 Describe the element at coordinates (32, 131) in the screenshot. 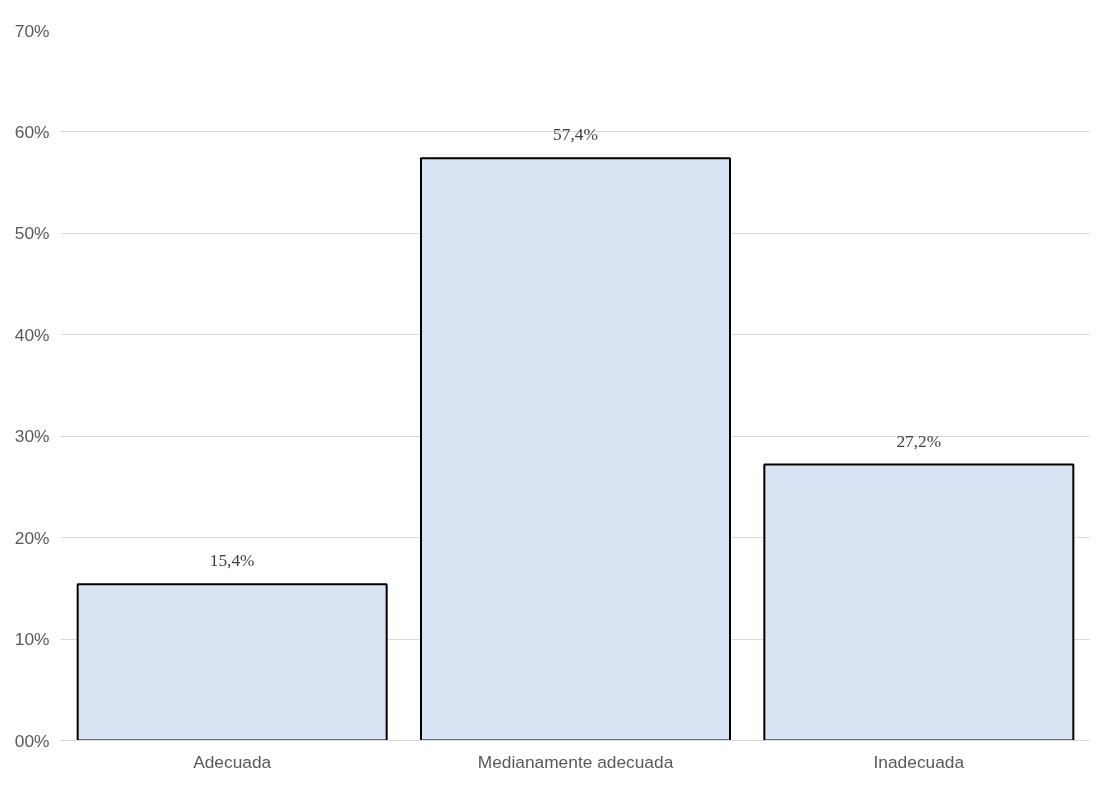

I see `y-tick-label: 60%` at that location.